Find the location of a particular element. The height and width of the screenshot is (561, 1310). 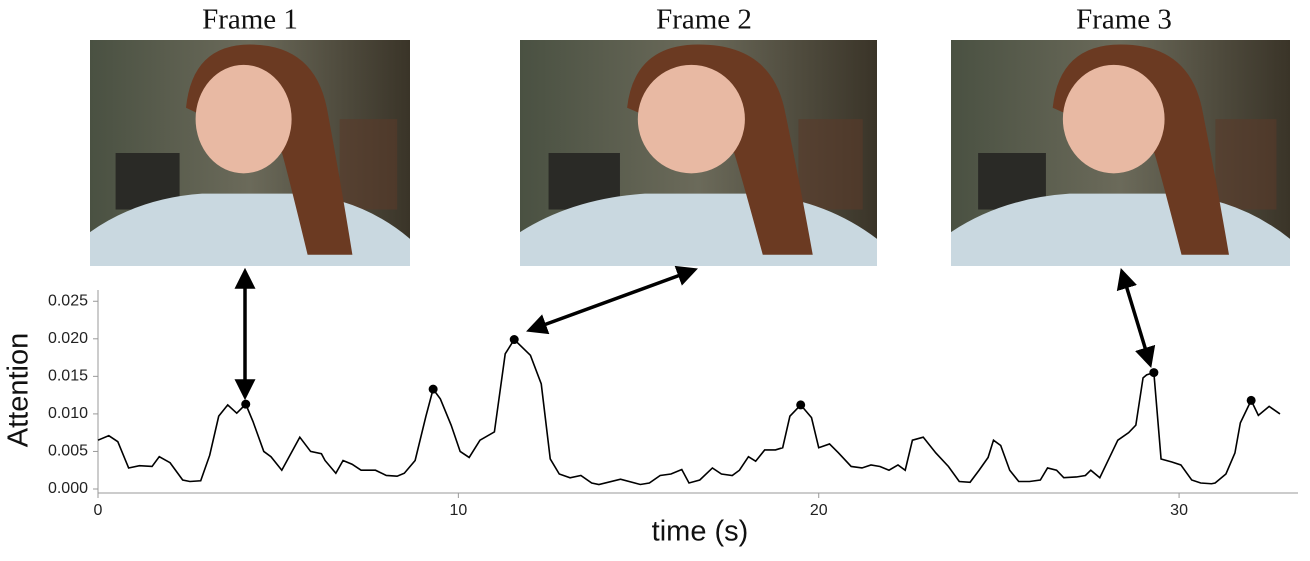

x-tick-label: 30 is located at coordinates (1179, 510).